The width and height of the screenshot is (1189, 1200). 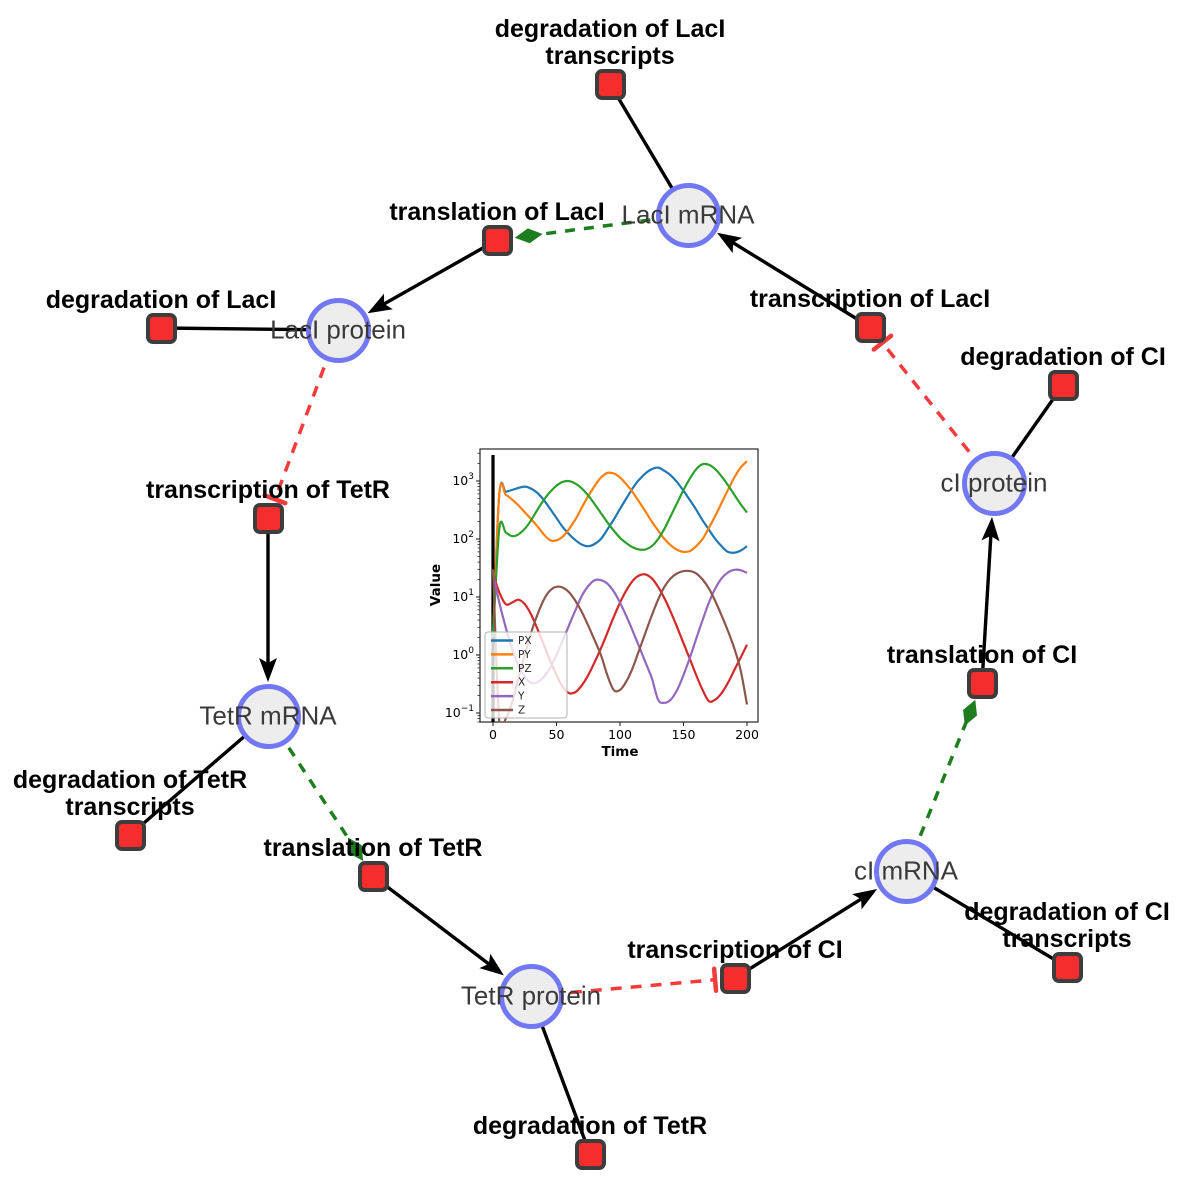 What do you see at coordinates (557, 734) in the screenshot?
I see `svg-text: 50` at bounding box center [557, 734].